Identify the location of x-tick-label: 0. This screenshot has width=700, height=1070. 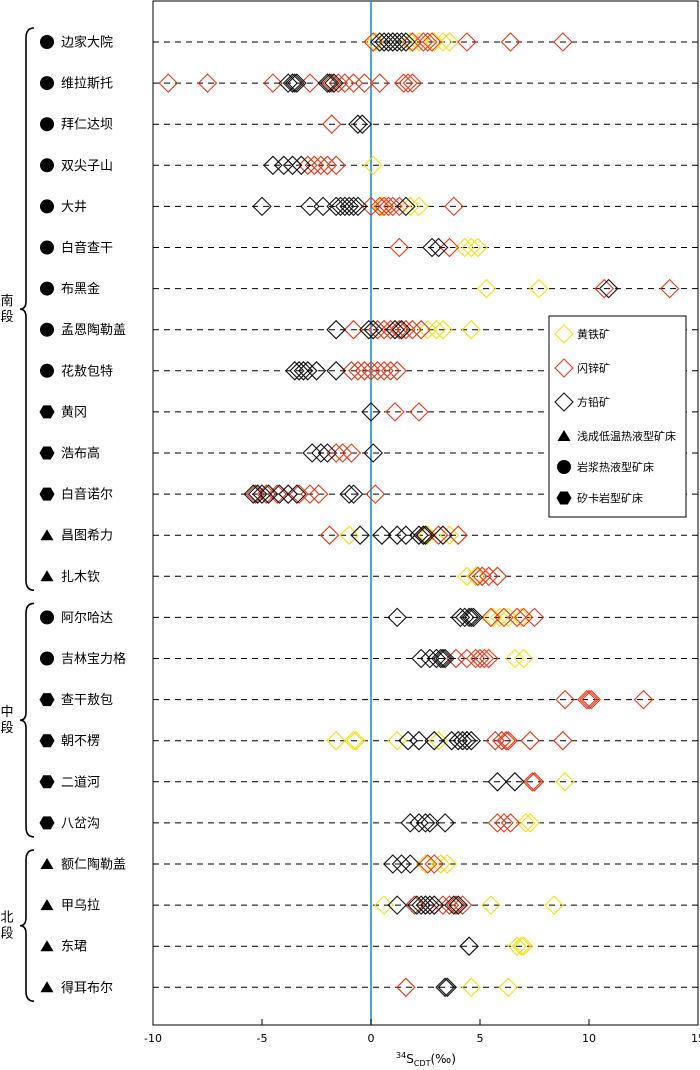
(371, 1038).